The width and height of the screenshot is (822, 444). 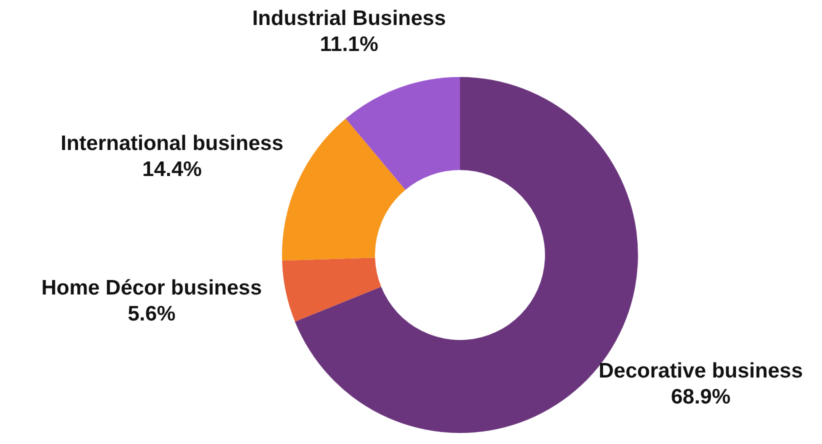 I want to click on data-label: 68.9%, so click(x=700, y=396).